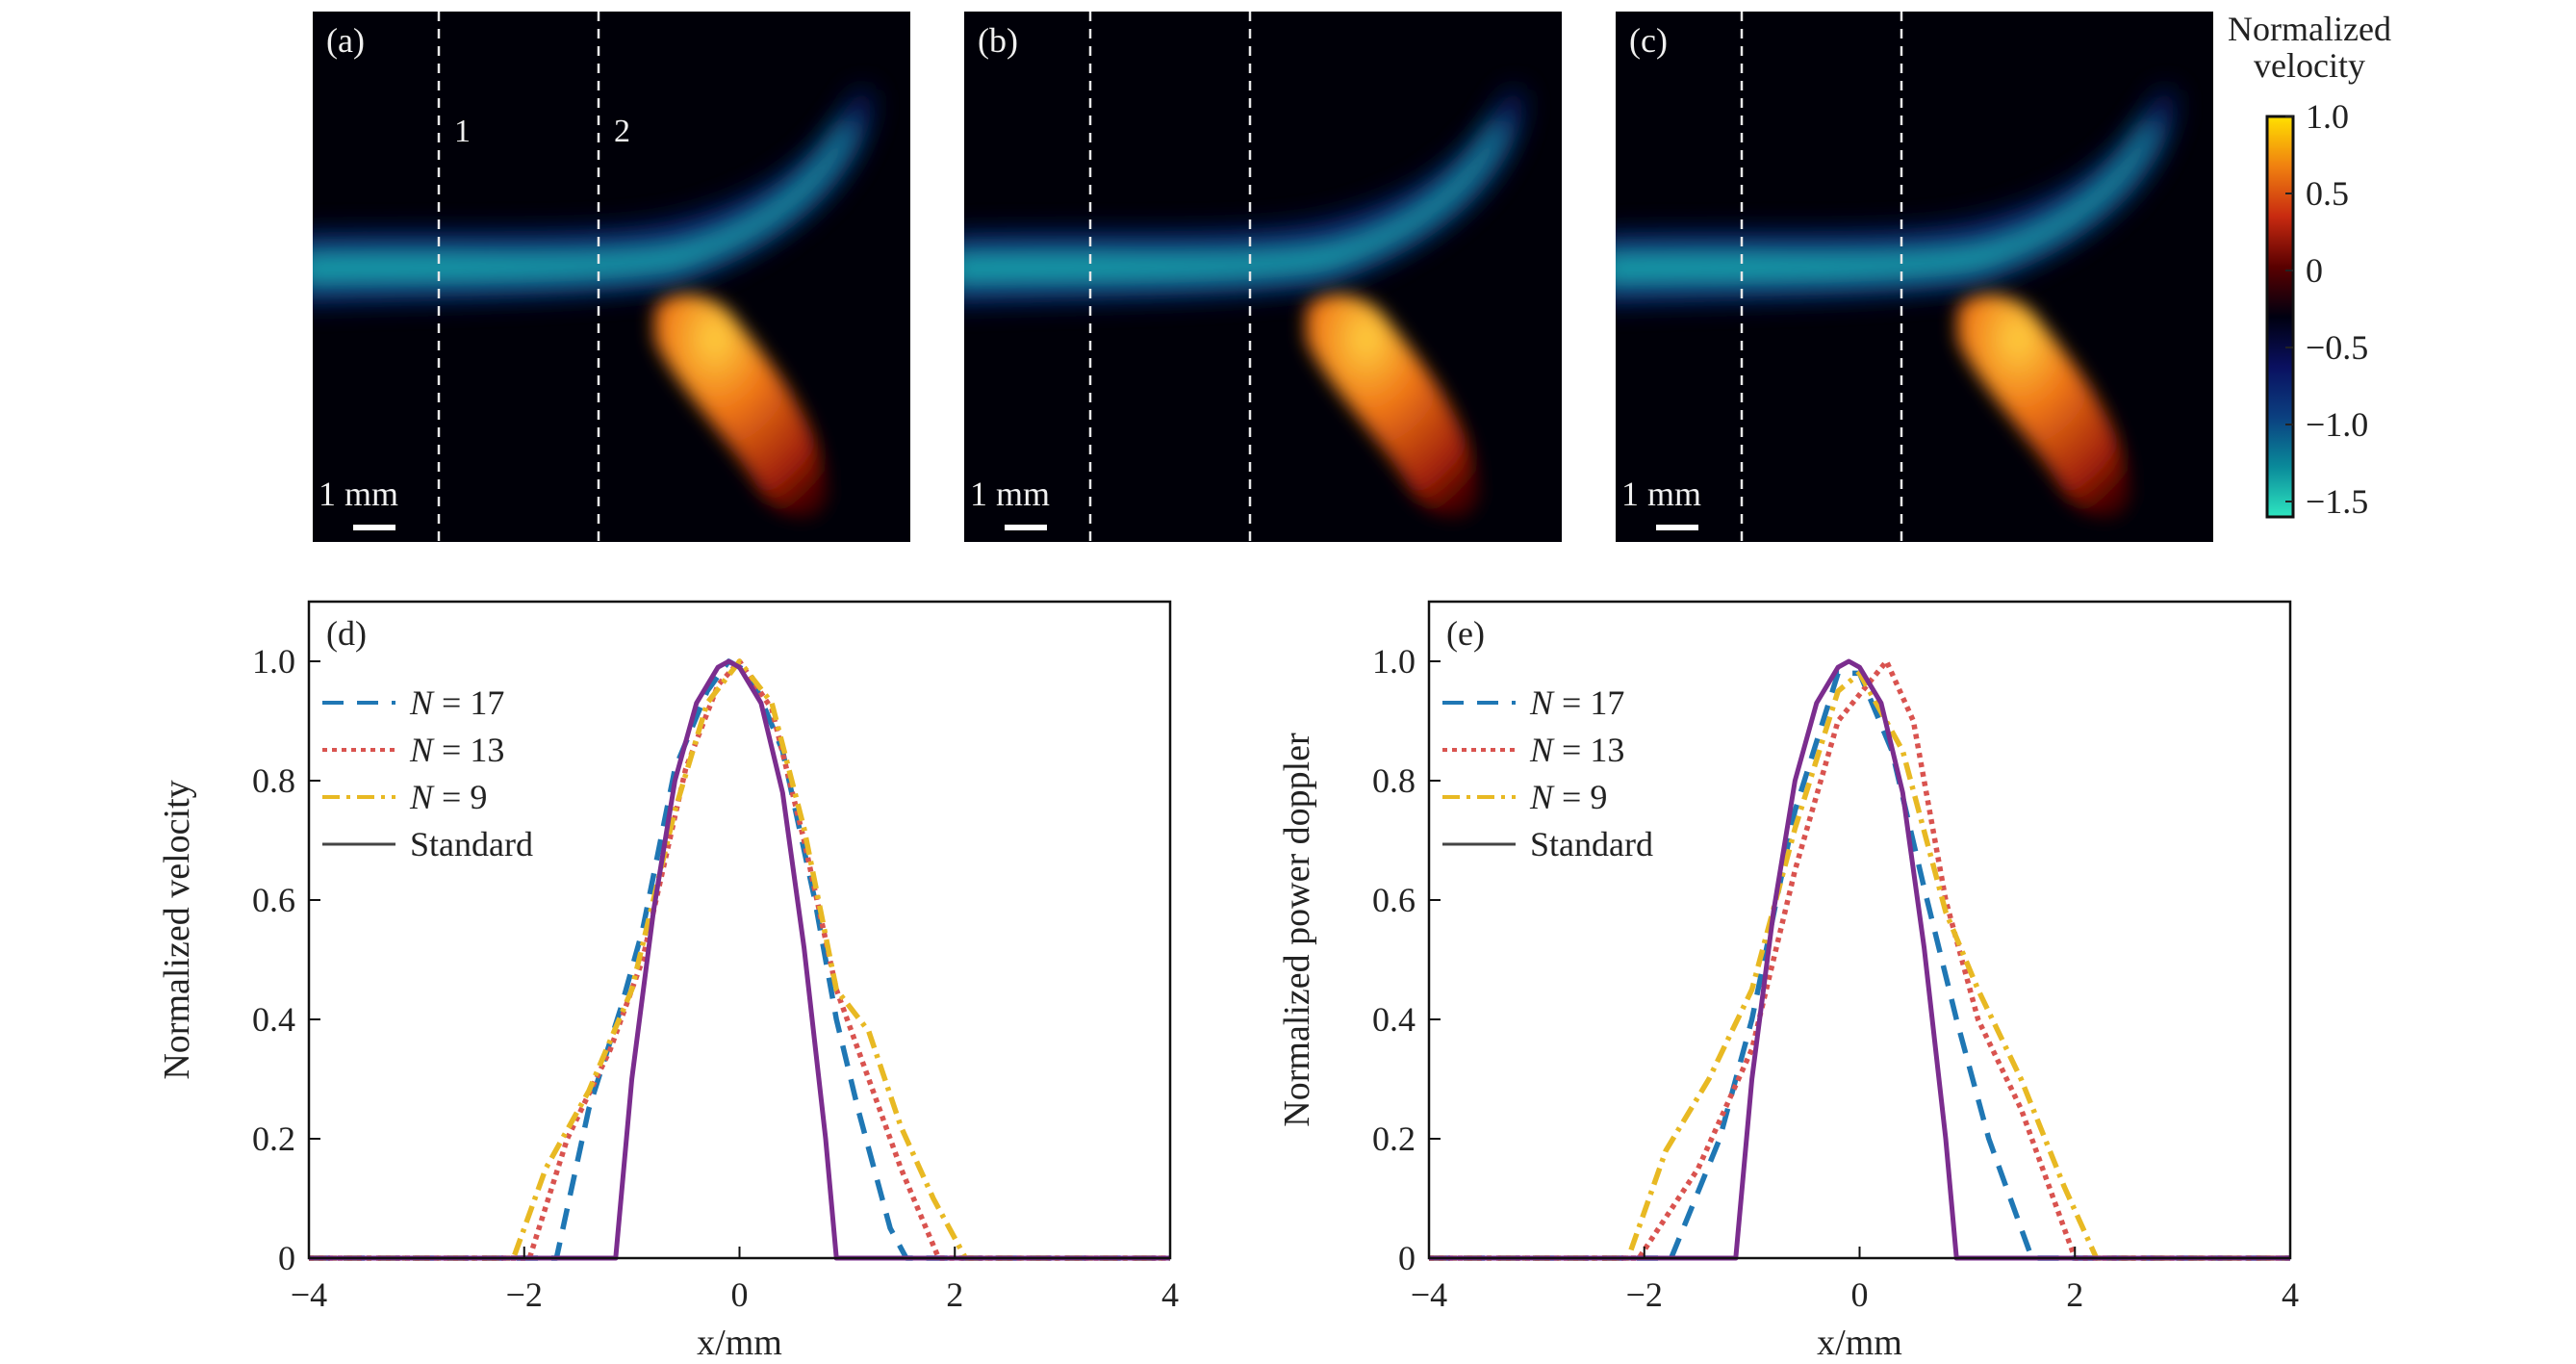  Describe the element at coordinates (1297, 930) in the screenshot. I see `y-axis-label: Normalized power doppler` at that location.